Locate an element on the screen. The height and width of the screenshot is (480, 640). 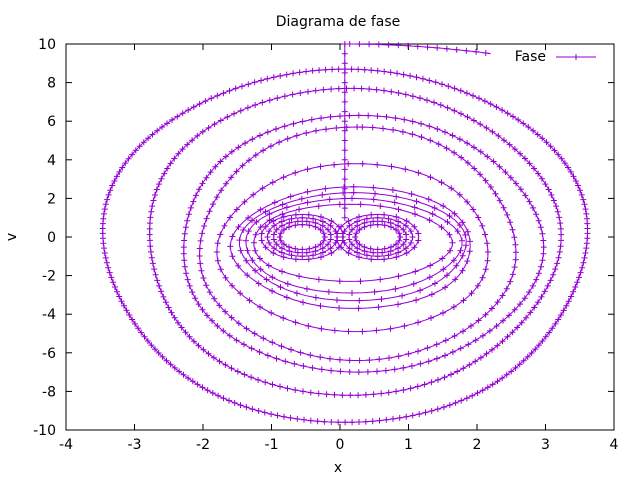
y-tick-label: 6 is located at coordinates (51, 122).